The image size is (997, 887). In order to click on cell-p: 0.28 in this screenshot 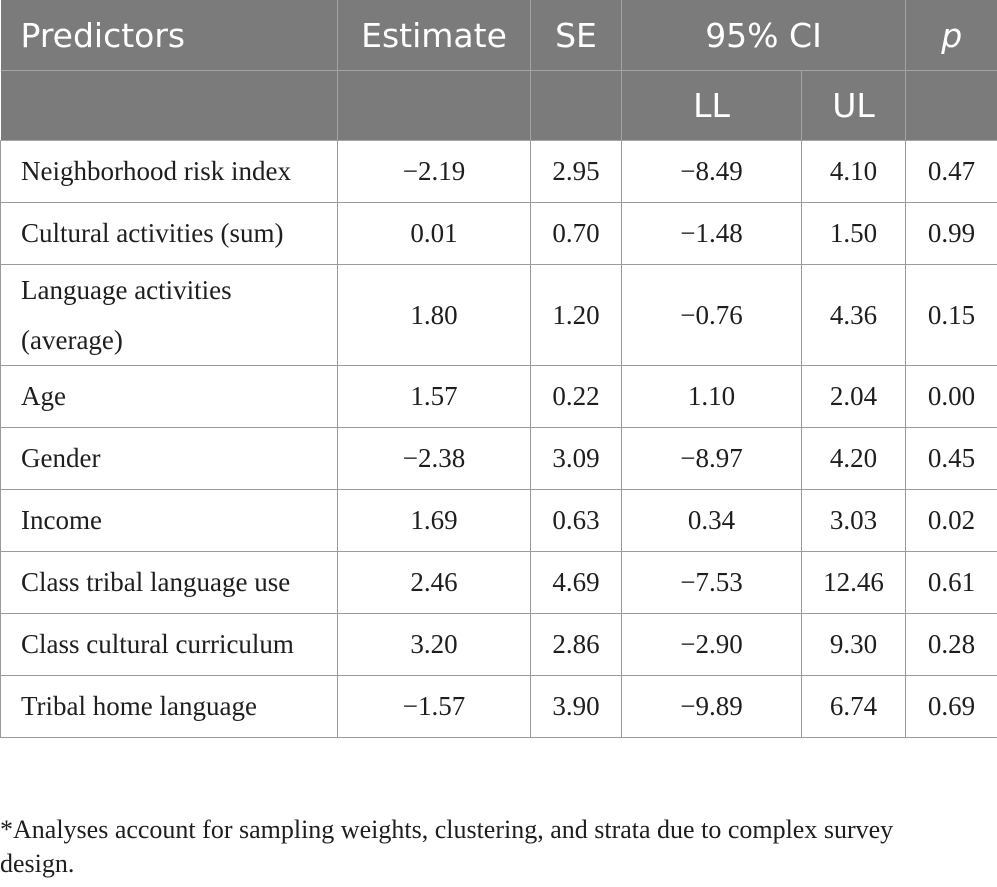, I will do `click(951, 644)`.